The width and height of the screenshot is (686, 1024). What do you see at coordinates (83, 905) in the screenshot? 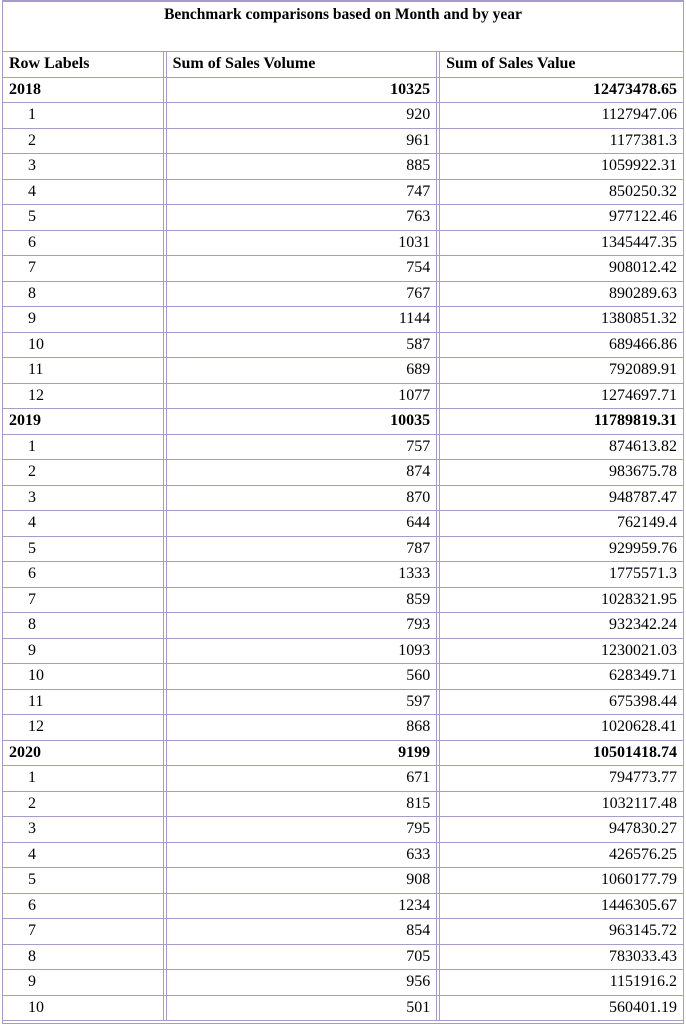
I see `row-label: 6` at bounding box center [83, 905].